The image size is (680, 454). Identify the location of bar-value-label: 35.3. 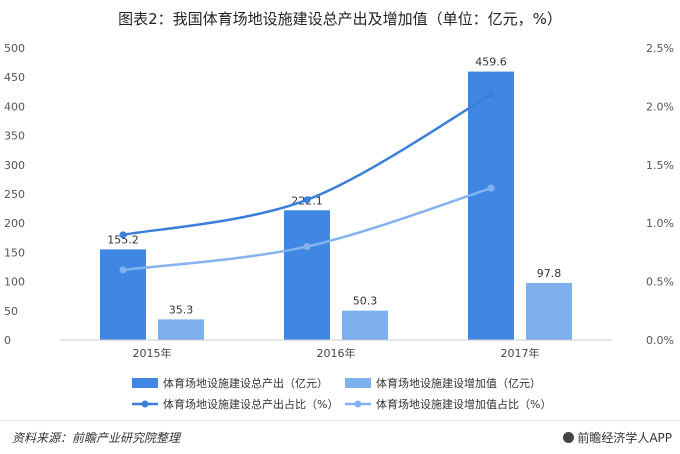
(181, 309).